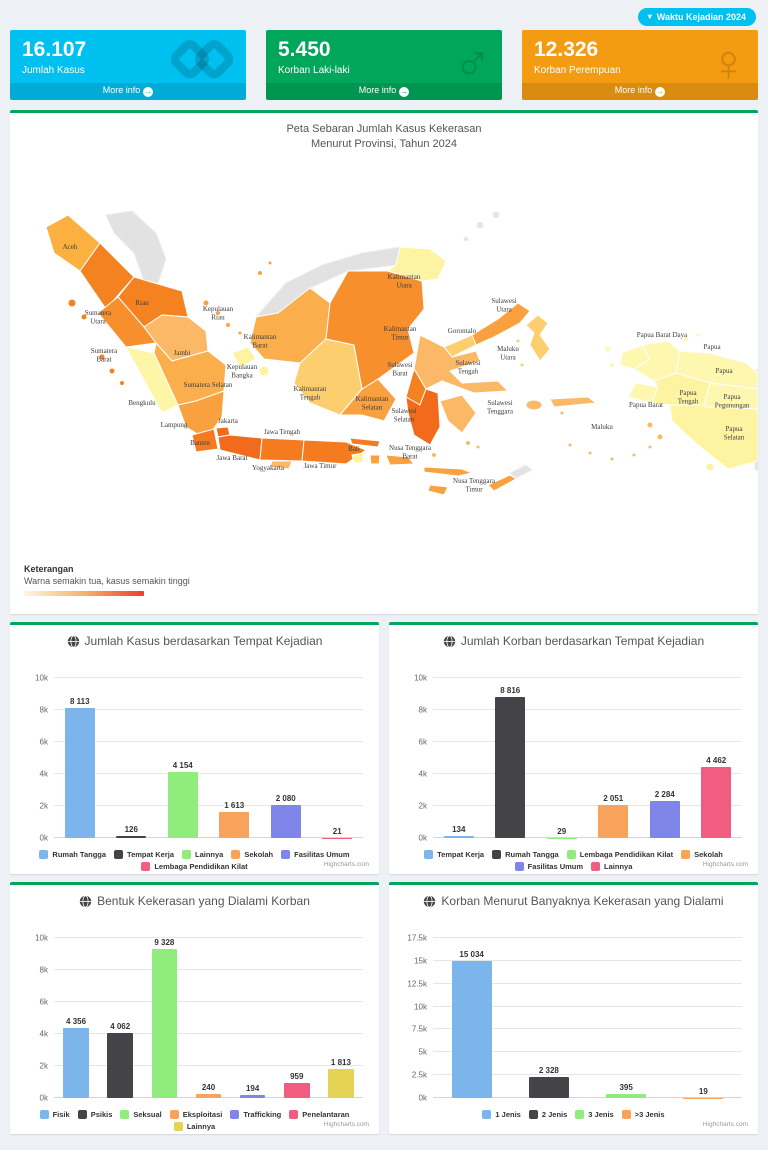 This screenshot has width=768, height=1150. Describe the element at coordinates (703, 1097) in the screenshot. I see `bar--3-jenis` at that location.